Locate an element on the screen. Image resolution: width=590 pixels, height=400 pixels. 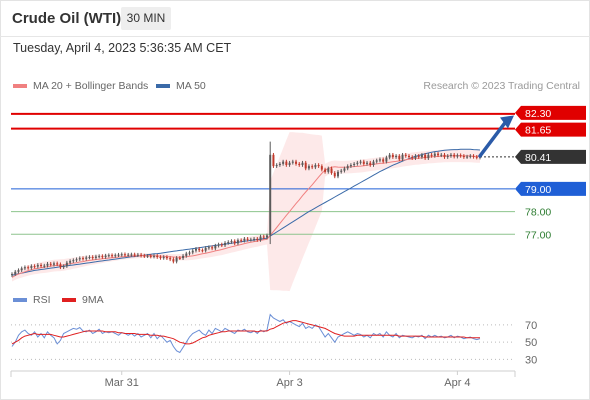
instrument-title: Crude Oil (WTI) is located at coordinates (67, 18).